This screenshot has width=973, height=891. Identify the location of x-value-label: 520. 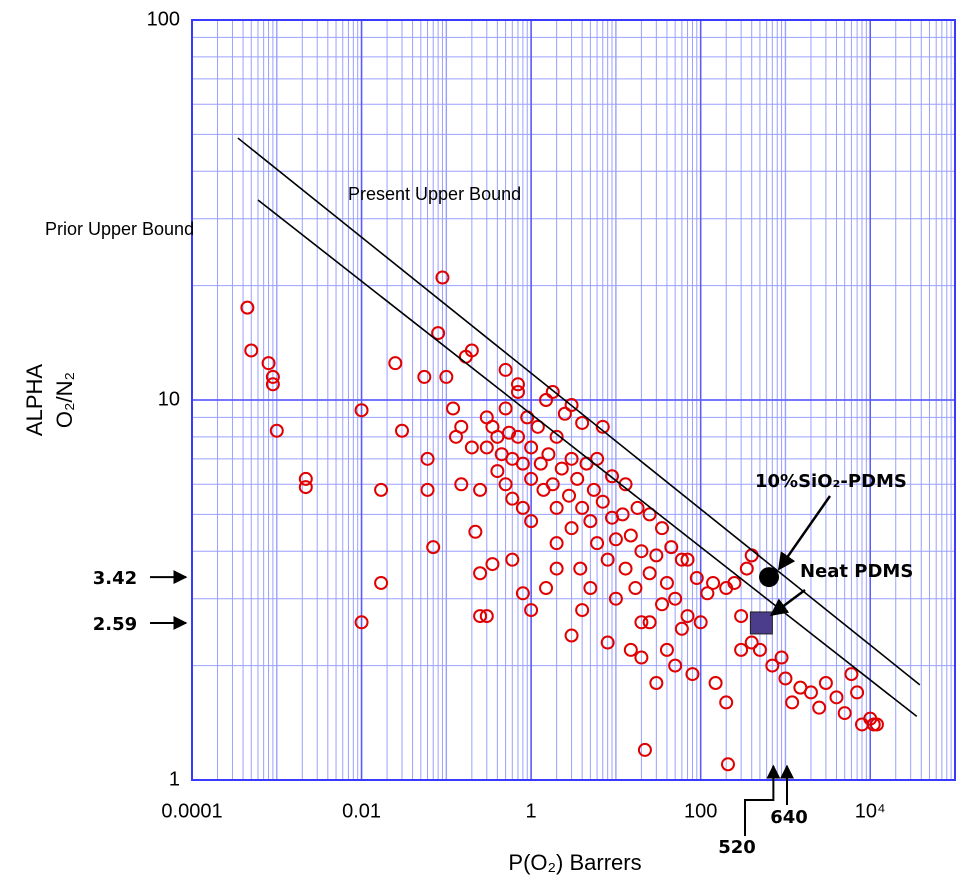
(737, 847).